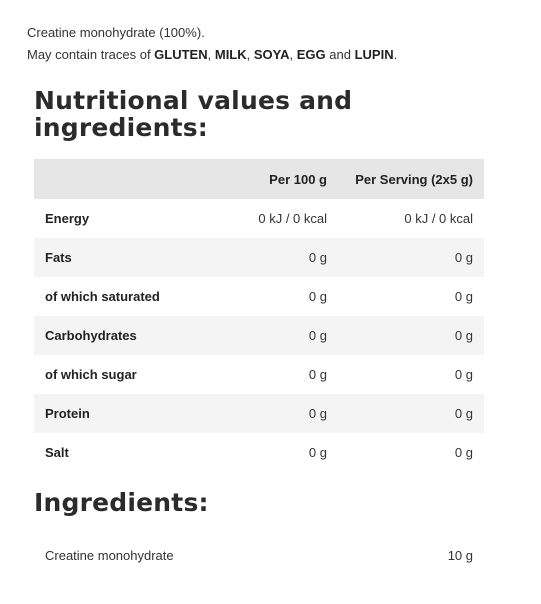 This screenshot has height=604, width=541. Describe the element at coordinates (91, 374) in the screenshot. I see `nutrient-label: of which sugar` at that location.